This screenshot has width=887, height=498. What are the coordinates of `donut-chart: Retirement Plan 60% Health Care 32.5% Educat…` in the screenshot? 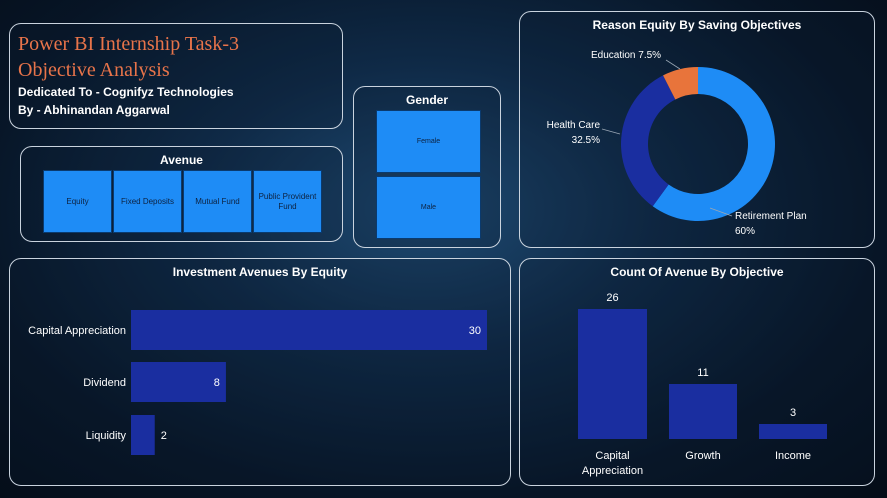 It's located at (677, 143).